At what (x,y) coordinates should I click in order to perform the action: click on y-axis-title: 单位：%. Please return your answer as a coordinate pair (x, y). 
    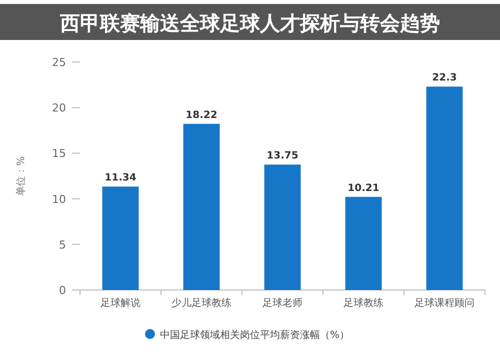
    Looking at the image, I should click on (21, 176).